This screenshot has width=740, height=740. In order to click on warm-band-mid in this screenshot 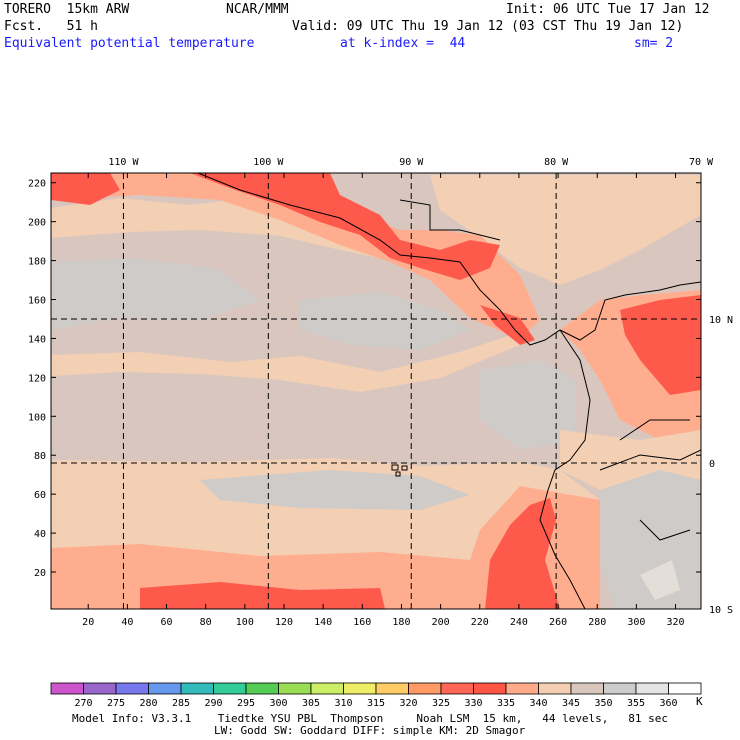, I will do `click(285, 362)`.